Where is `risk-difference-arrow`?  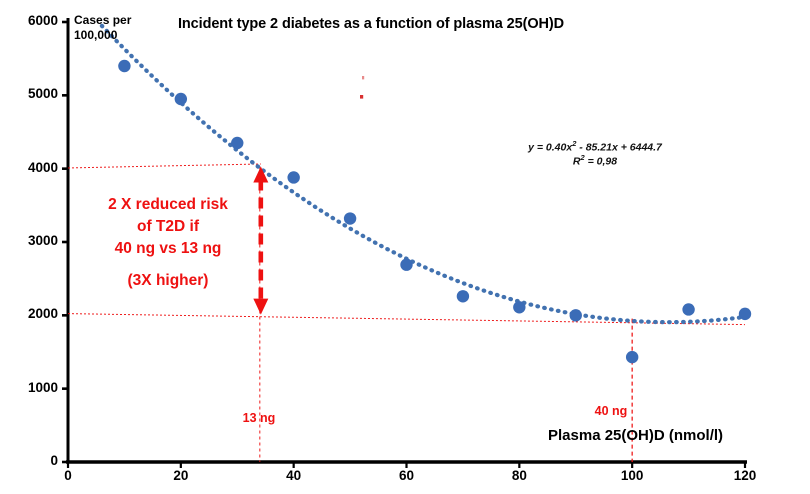
risk-difference-arrow is located at coordinates (261, 240).